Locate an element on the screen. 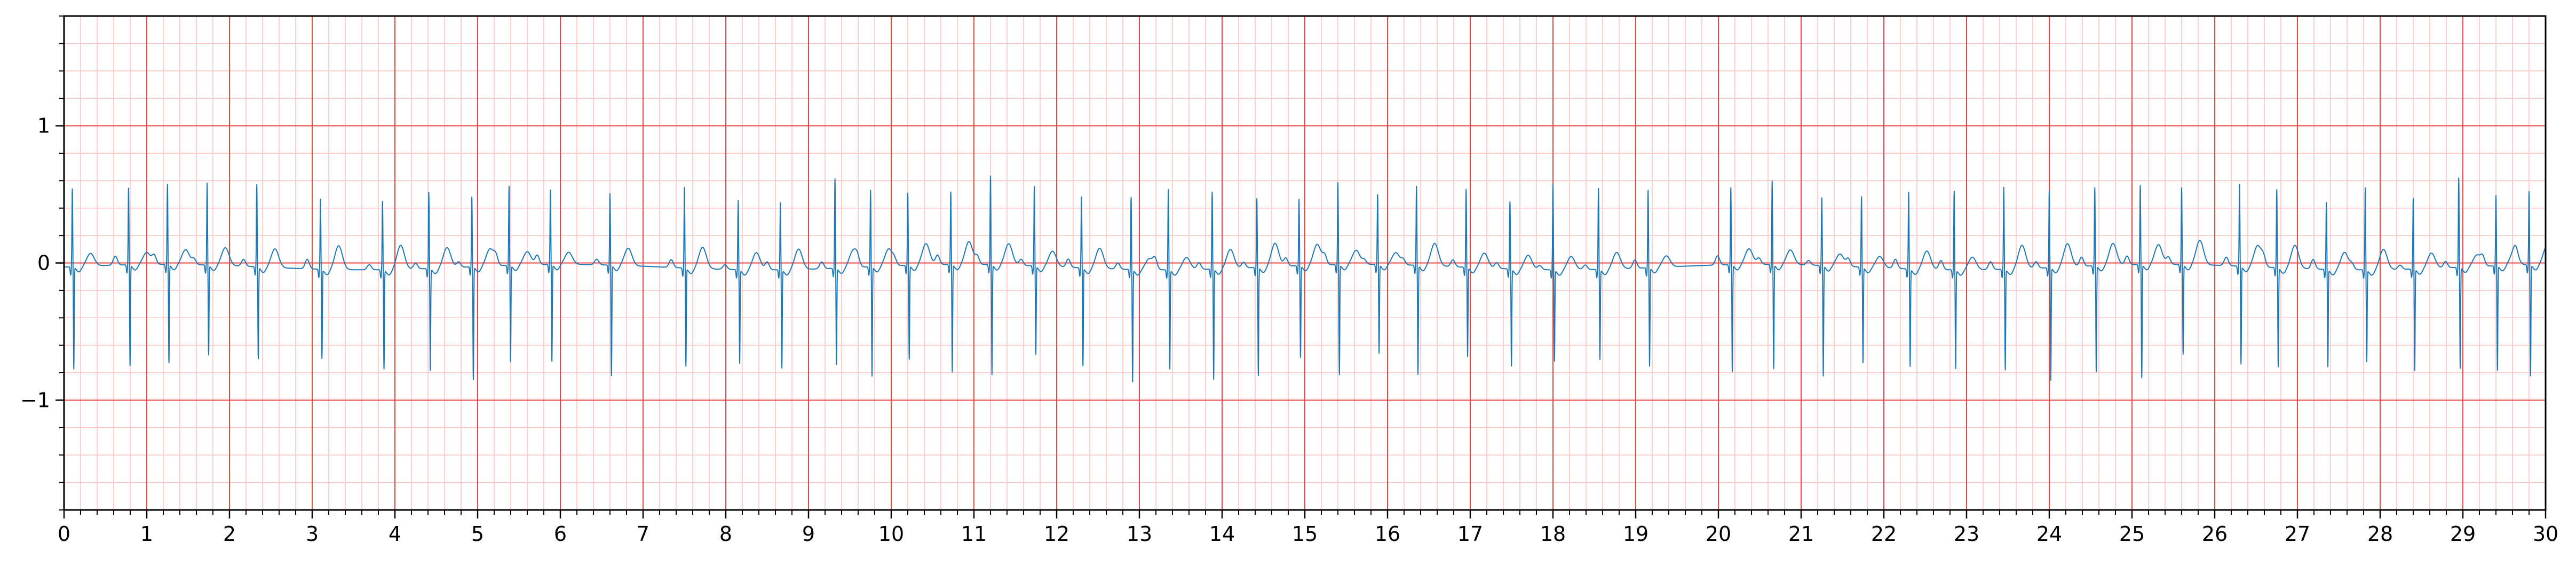 This screenshot has width=2576, height=566. x-tick-label: 16 is located at coordinates (1387, 534).